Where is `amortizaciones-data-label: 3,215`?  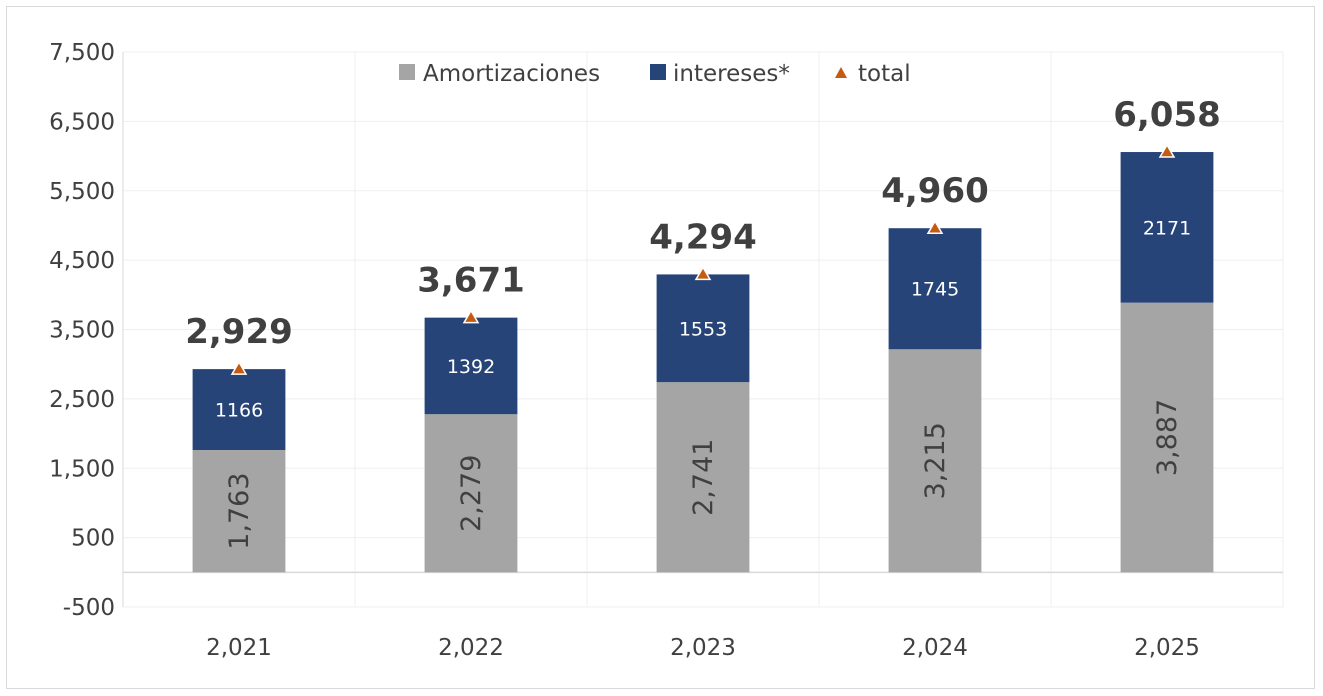
amortizaciones-data-label: 3,215 is located at coordinates (935, 460).